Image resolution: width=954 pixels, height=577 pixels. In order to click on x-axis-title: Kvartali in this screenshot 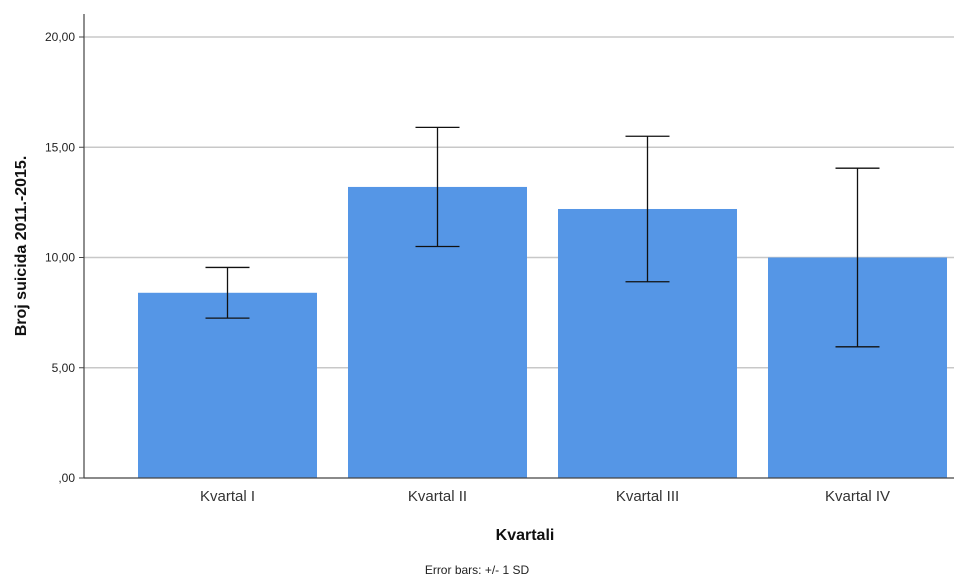, I will do `click(525, 535)`.